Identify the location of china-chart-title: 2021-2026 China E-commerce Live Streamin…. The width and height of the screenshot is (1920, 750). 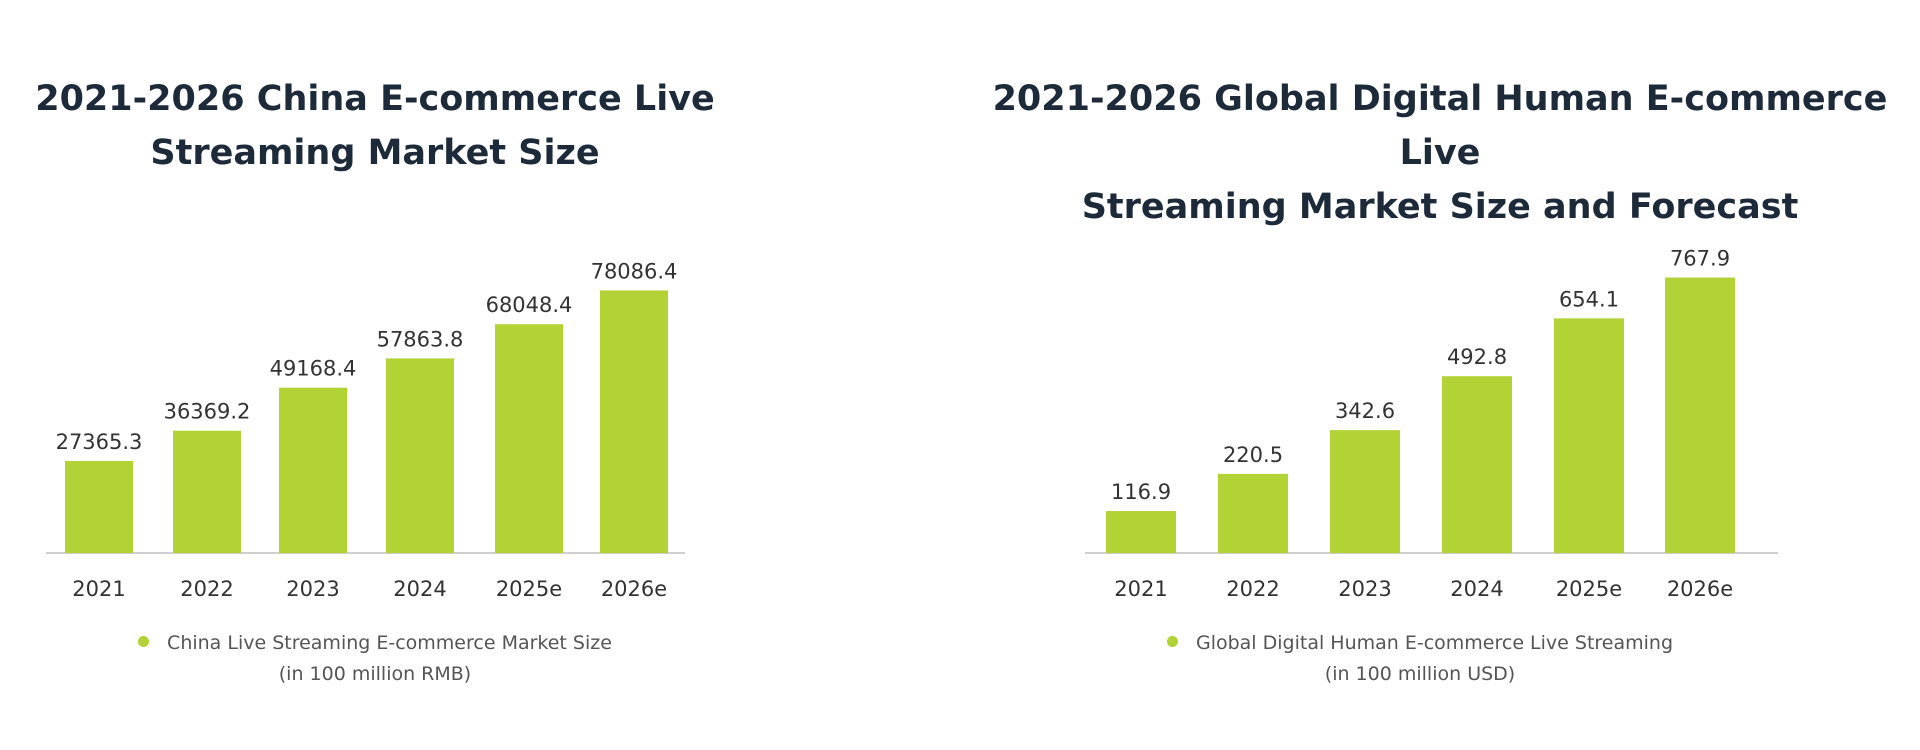
(375, 126).